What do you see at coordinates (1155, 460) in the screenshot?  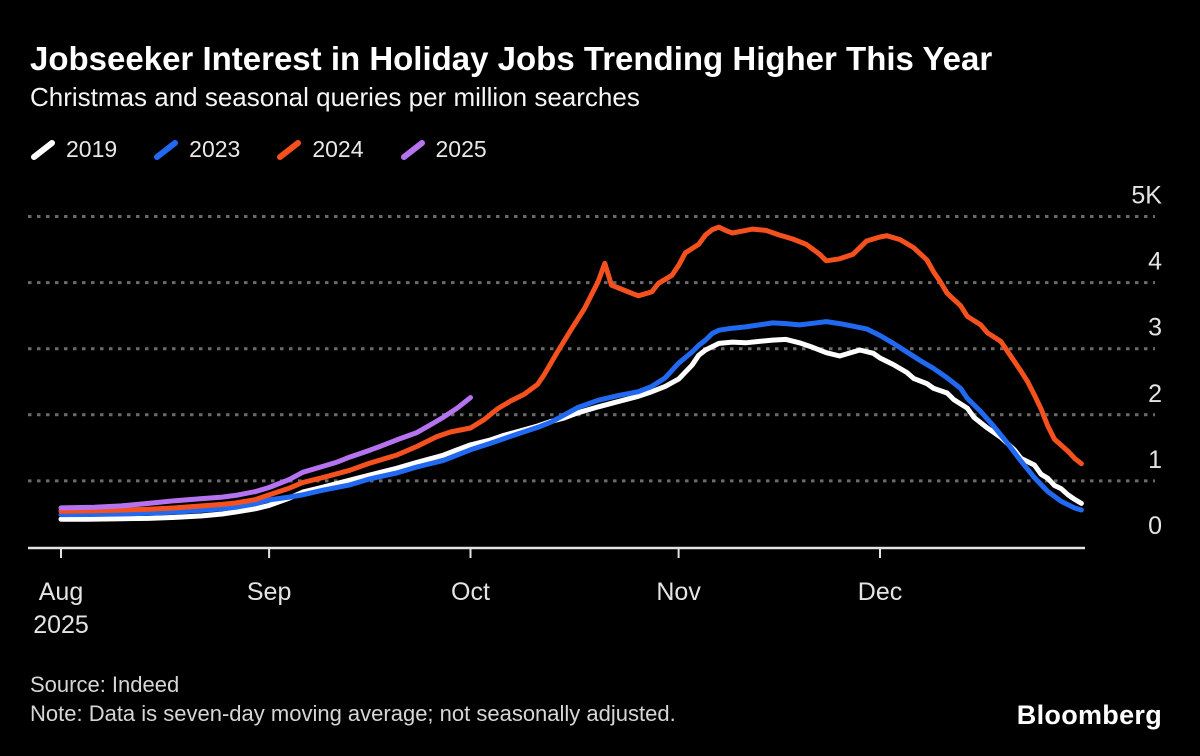 I see `y-tick-label-1: 1` at bounding box center [1155, 460].